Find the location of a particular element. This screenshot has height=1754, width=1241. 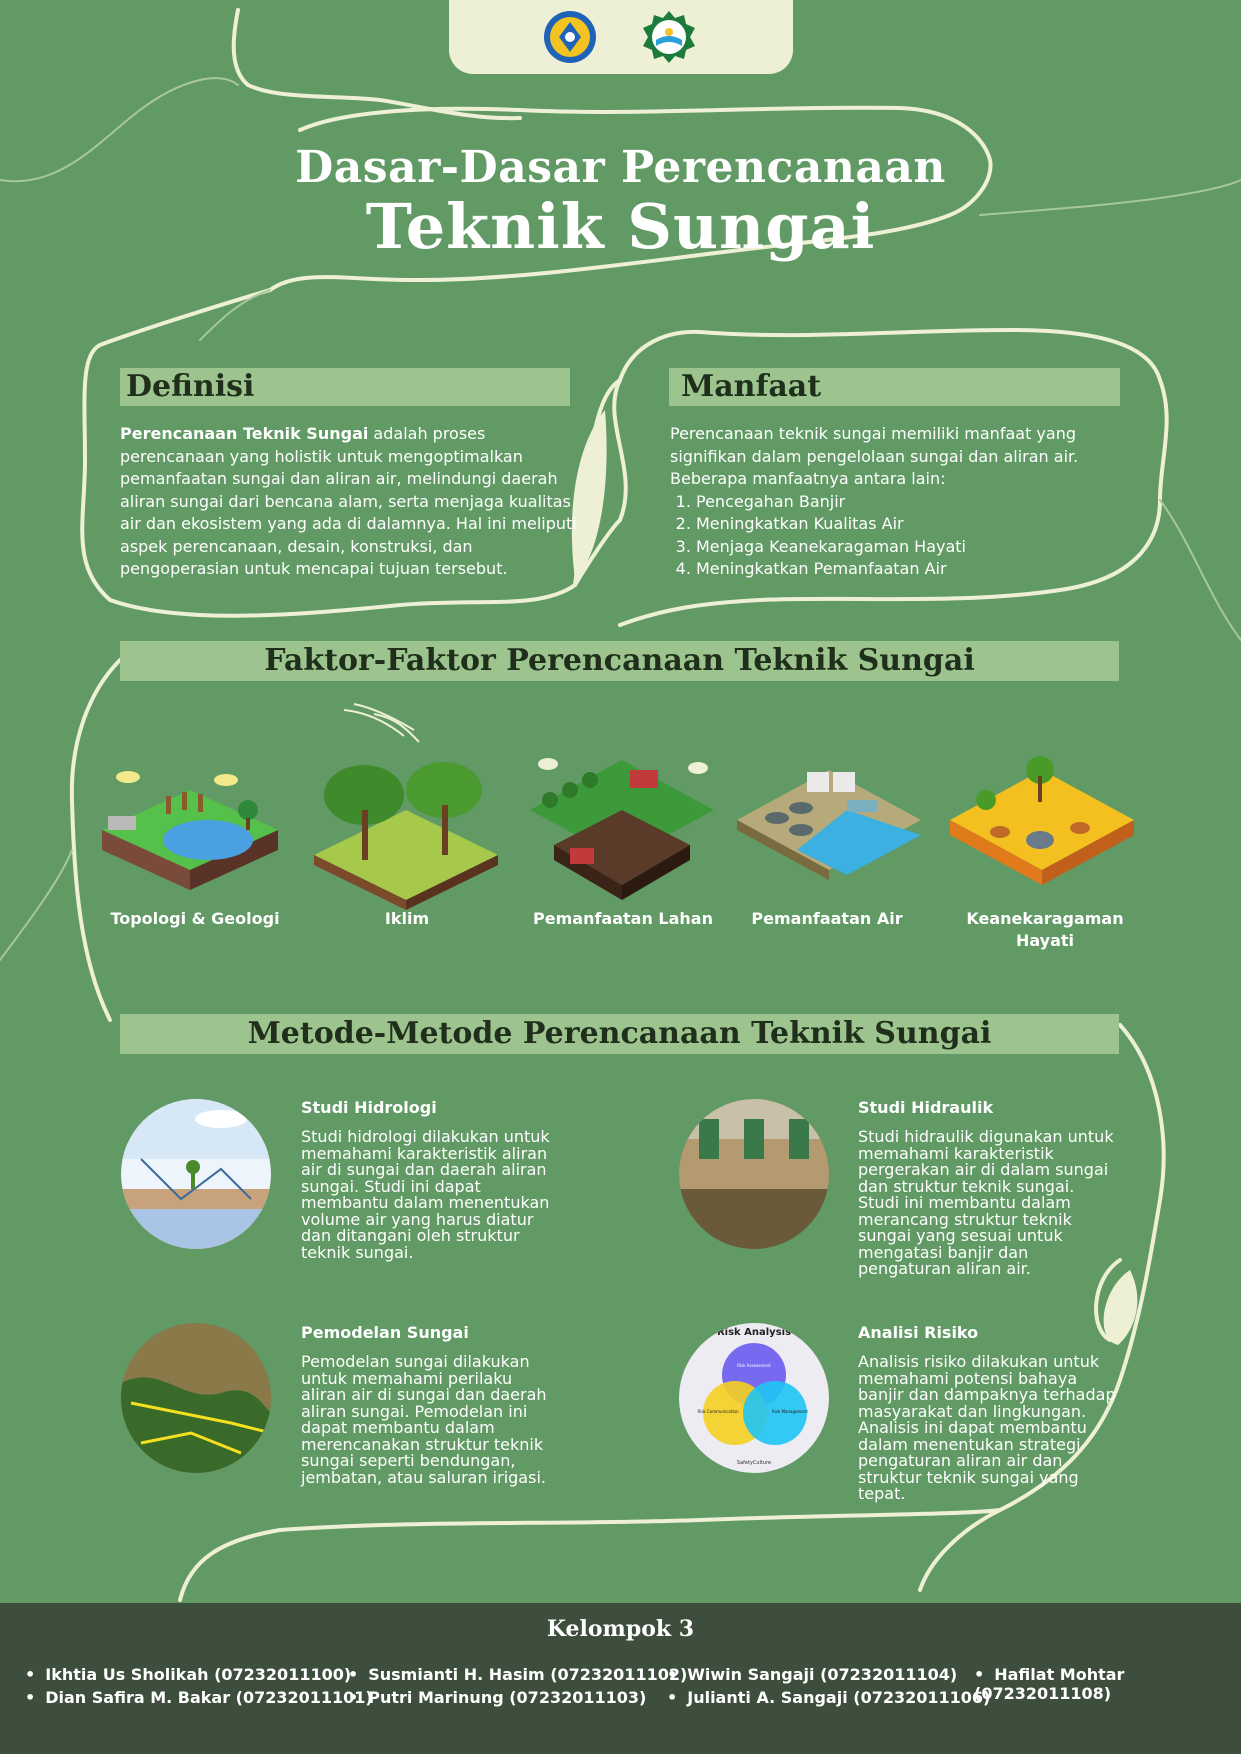

factor-label-biodiversity: Keanekaragaman Hayati is located at coordinates (1045, 929).